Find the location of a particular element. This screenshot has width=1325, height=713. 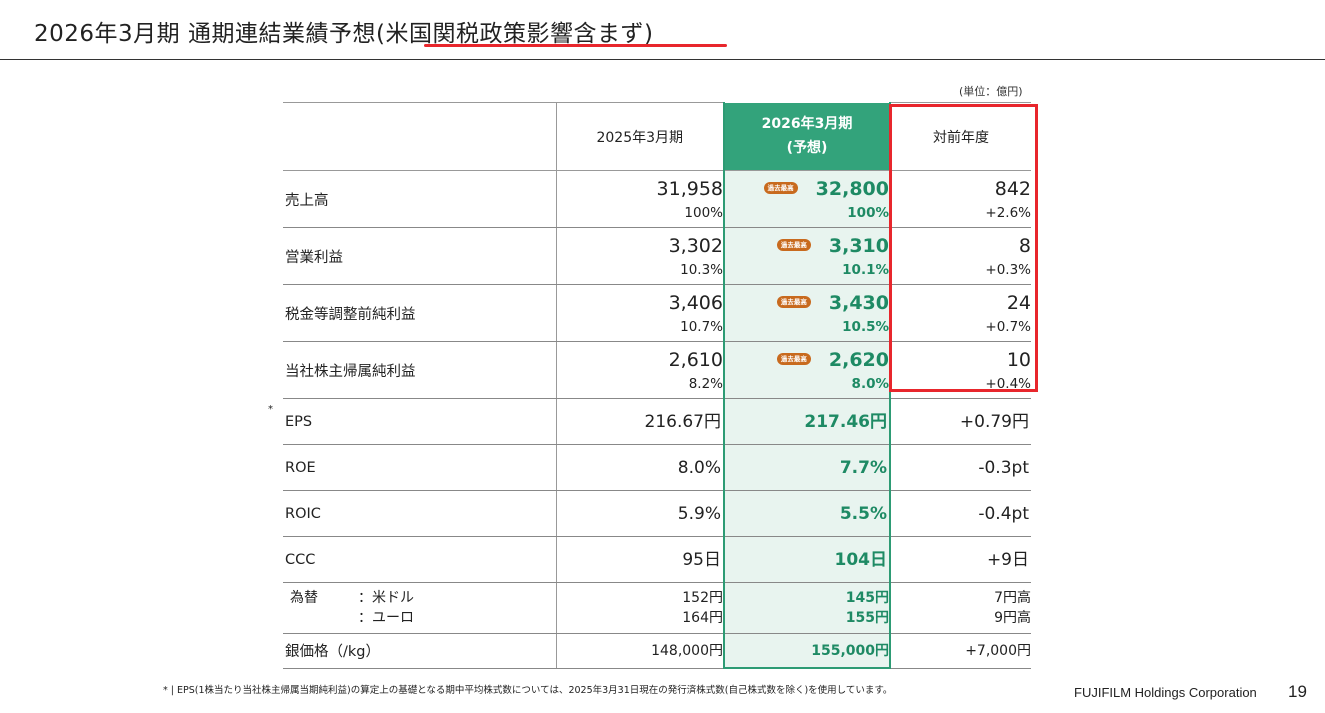

col-header-forecast: 2026年3月期 (予想) is located at coordinates (807, 136).